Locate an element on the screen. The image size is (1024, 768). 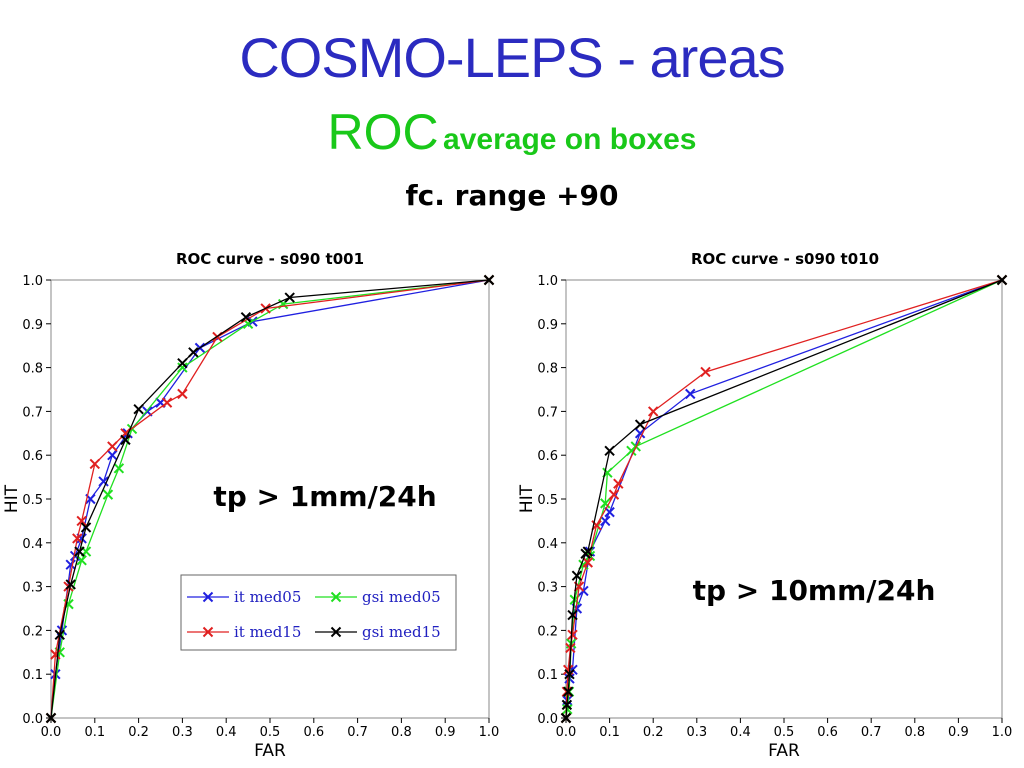
legend-box is located at coordinates (318, 612).